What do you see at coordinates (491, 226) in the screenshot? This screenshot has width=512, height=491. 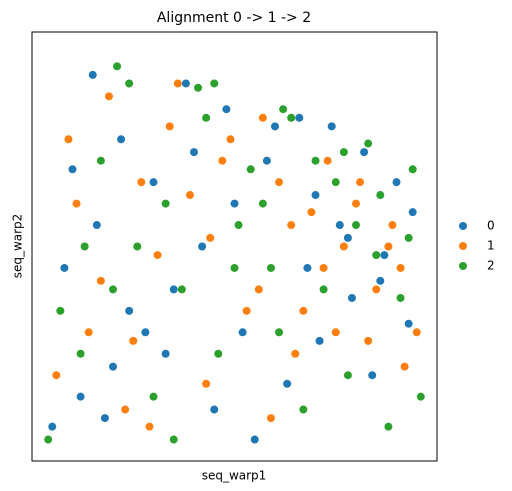 I see `legend-label: 0` at bounding box center [491, 226].